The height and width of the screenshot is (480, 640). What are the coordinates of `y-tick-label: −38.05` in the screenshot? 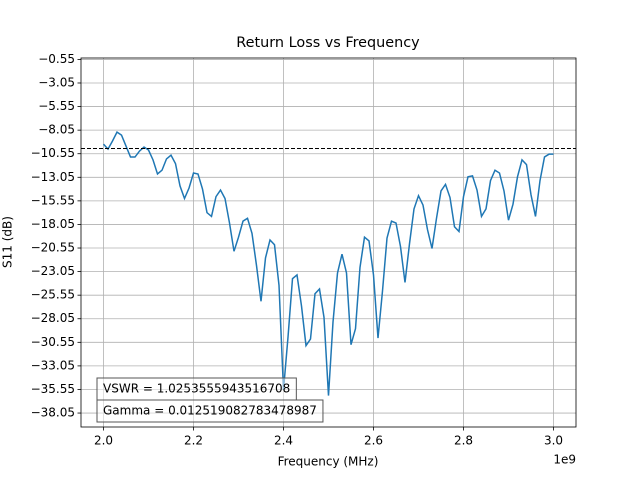 It's located at (53, 413).